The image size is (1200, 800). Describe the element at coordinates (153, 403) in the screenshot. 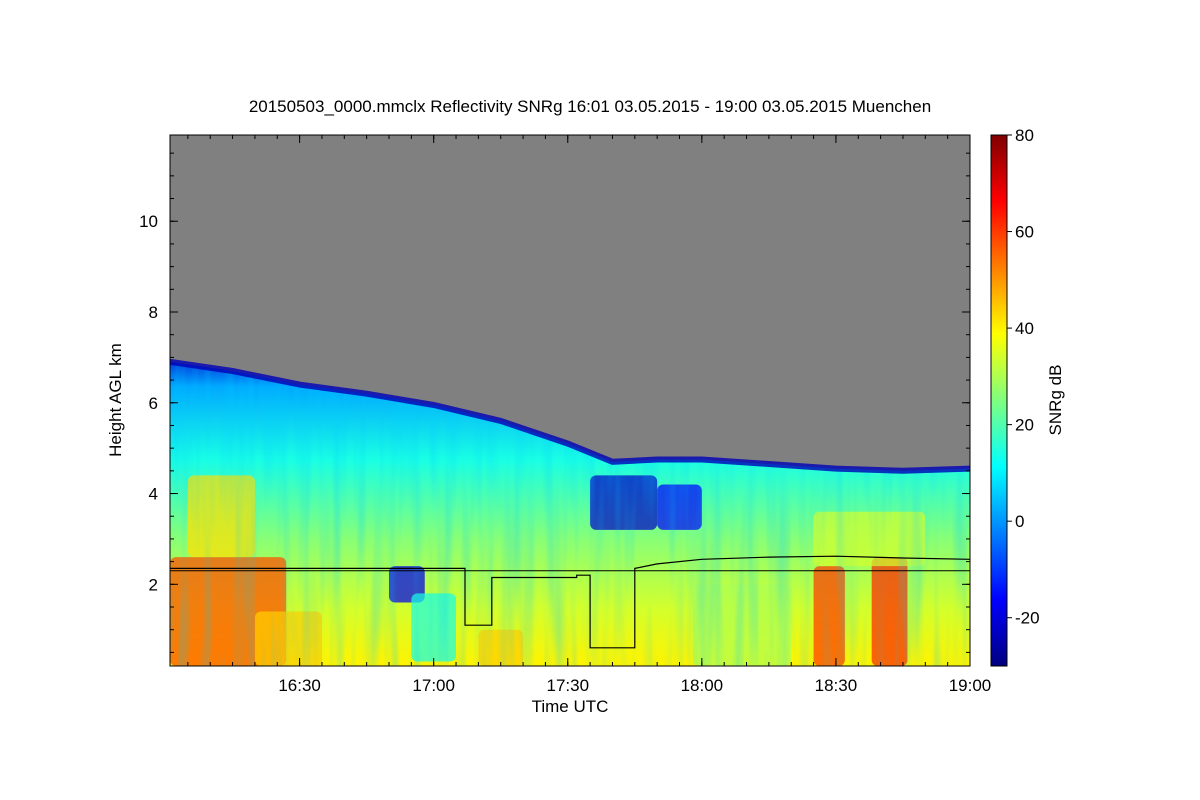

I see `y-tick-label: 6` at that location.